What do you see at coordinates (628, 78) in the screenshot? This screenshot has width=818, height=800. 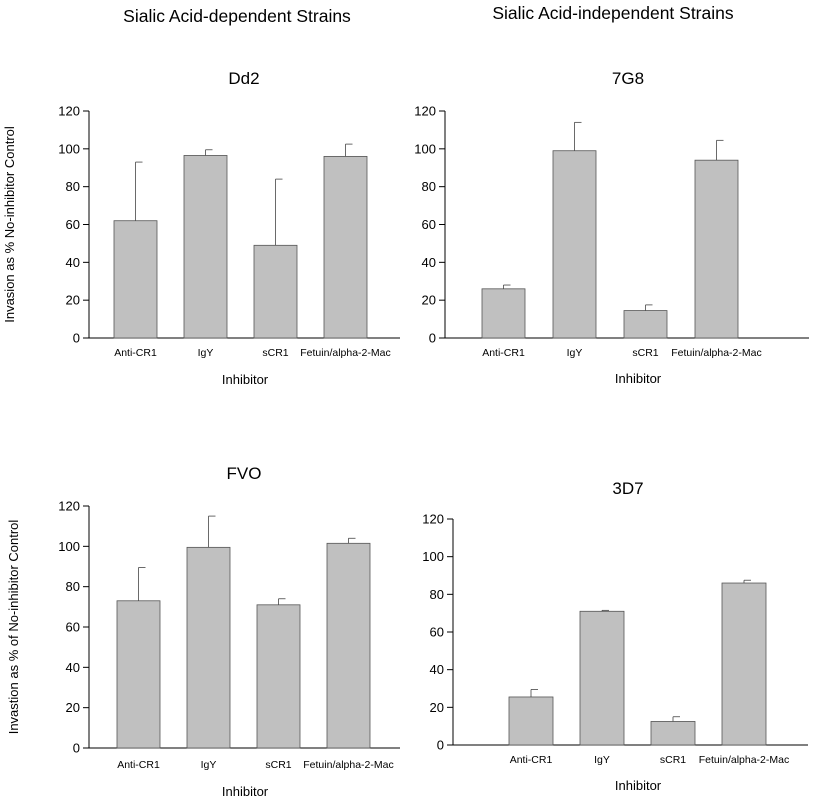 I see `chart-title-7g8: 7G8` at bounding box center [628, 78].